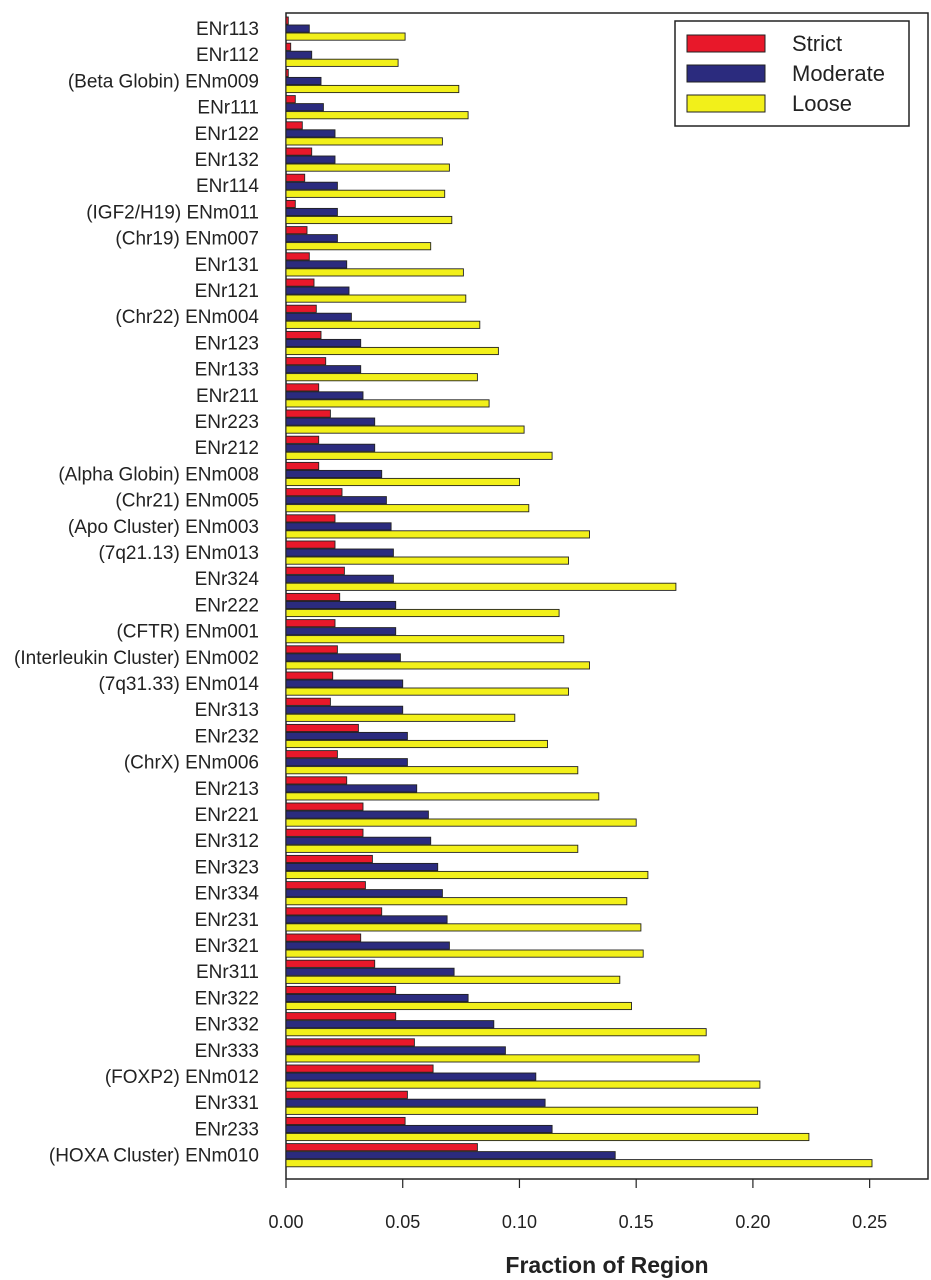  I want to click on x-tick-label: 0.00, so click(285, 1222).